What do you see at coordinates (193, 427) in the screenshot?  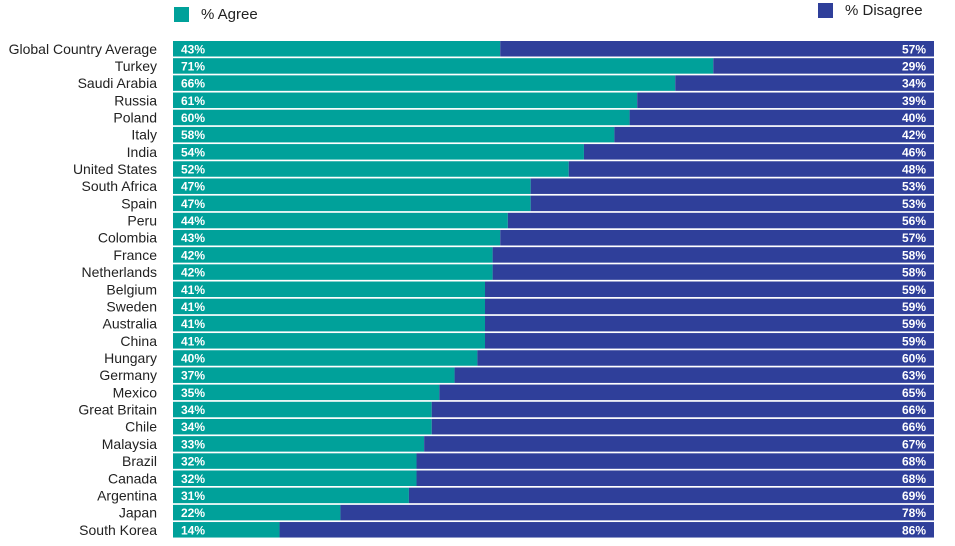 I see `value-label-agree: 34%` at bounding box center [193, 427].